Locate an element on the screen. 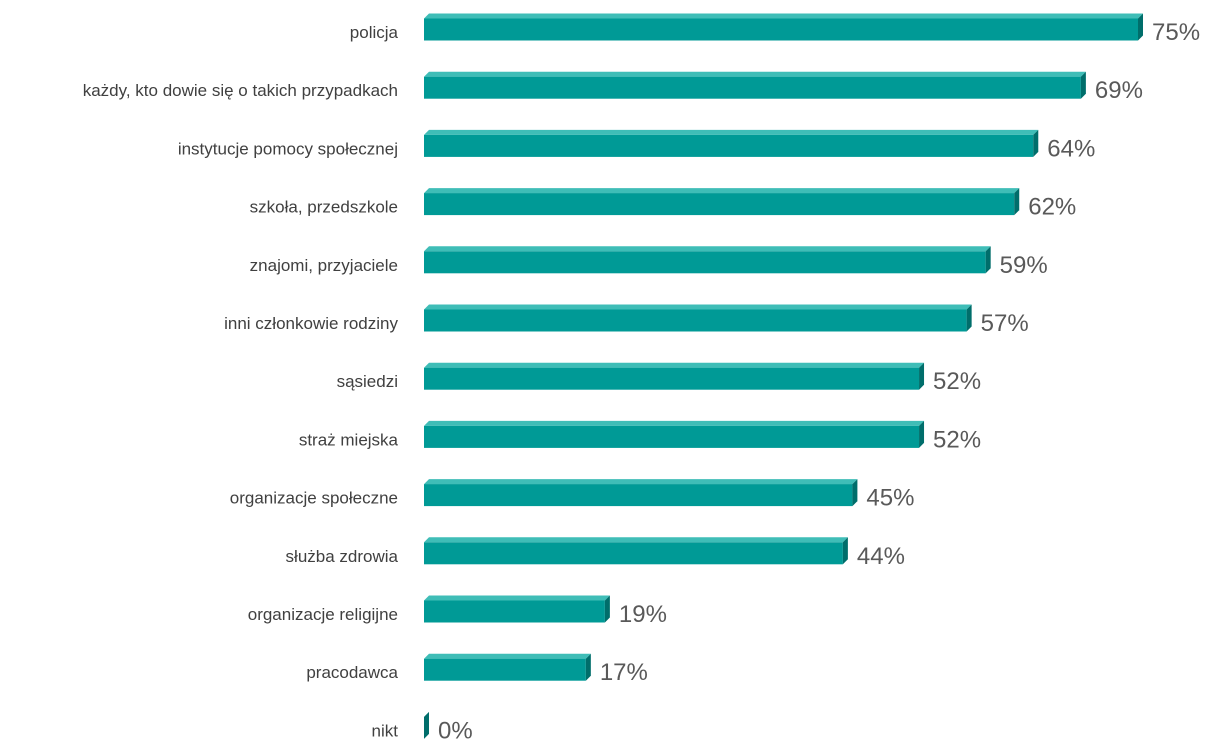 Image resolution: width=1211 pixels, height=740 pixels. bar-group: pracodawca 17% is located at coordinates (477, 669).